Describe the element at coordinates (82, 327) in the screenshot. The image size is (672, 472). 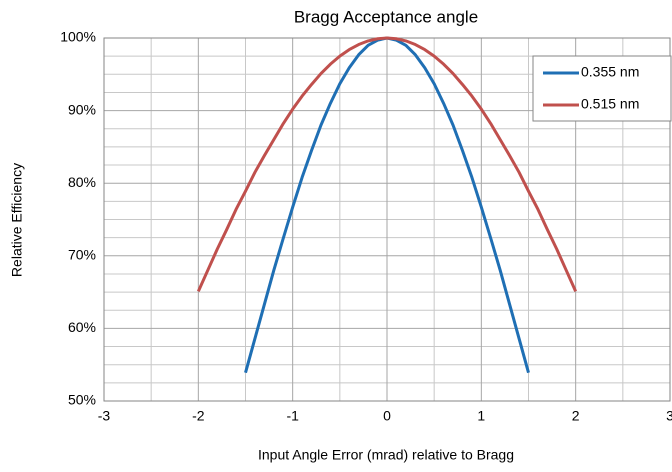
I see `y-tick-label: 60%` at that location.